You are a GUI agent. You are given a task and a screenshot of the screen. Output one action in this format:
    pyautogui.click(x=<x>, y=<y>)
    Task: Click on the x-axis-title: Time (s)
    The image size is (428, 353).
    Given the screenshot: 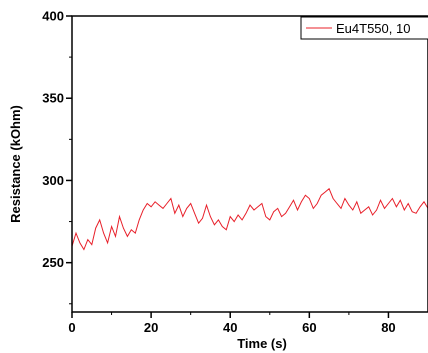 What is the action you would take?
    pyautogui.click(x=262, y=343)
    